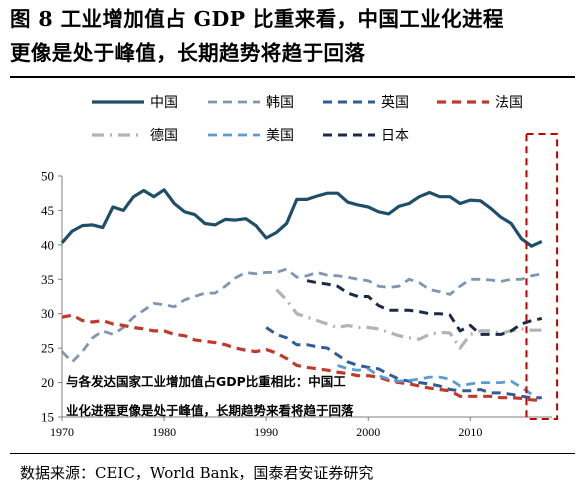 Image resolution: width=581 pixels, height=495 pixels. What do you see at coordinates (164, 136) in the screenshot?
I see `legend-label-4: 德国` at bounding box center [164, 136].